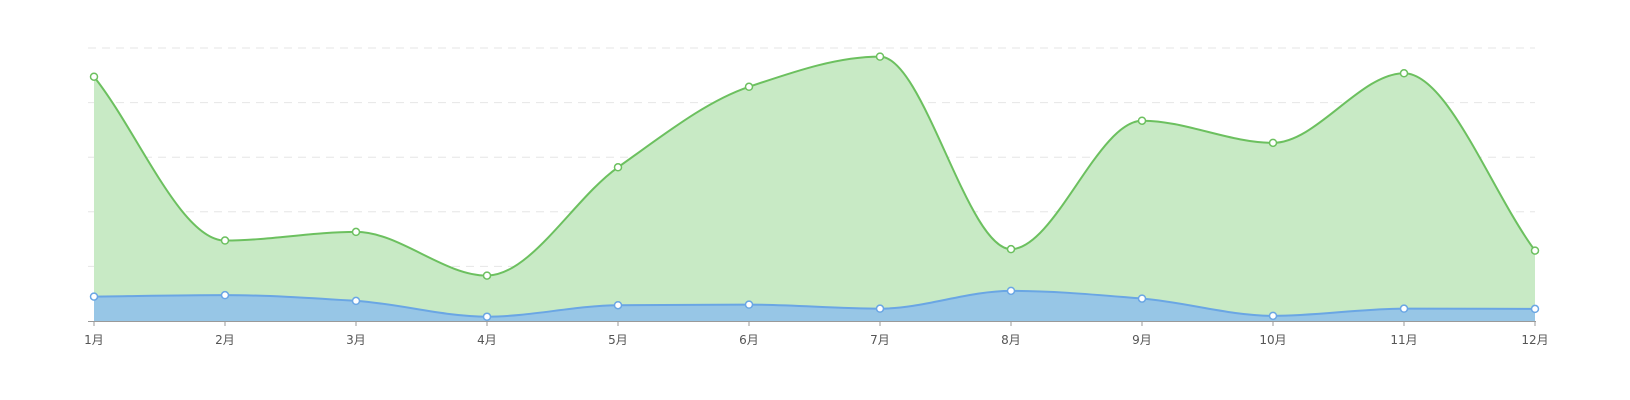 The width and height of the screenshot is (1630, 400). I want to click on series-2-area, so click(814, 305).